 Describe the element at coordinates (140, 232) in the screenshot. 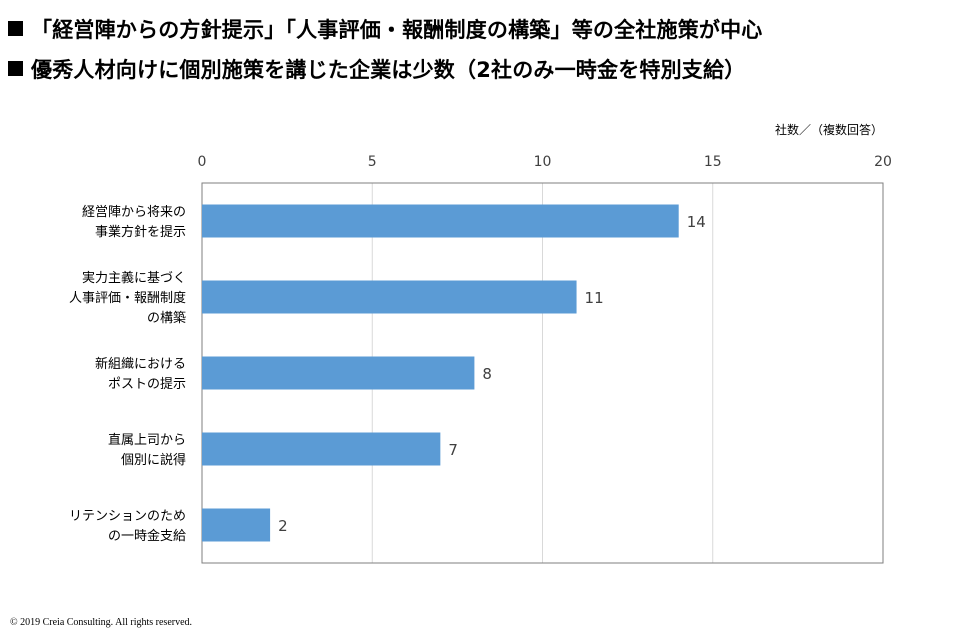

I see `category-label: 事業方針を提示` at that location.